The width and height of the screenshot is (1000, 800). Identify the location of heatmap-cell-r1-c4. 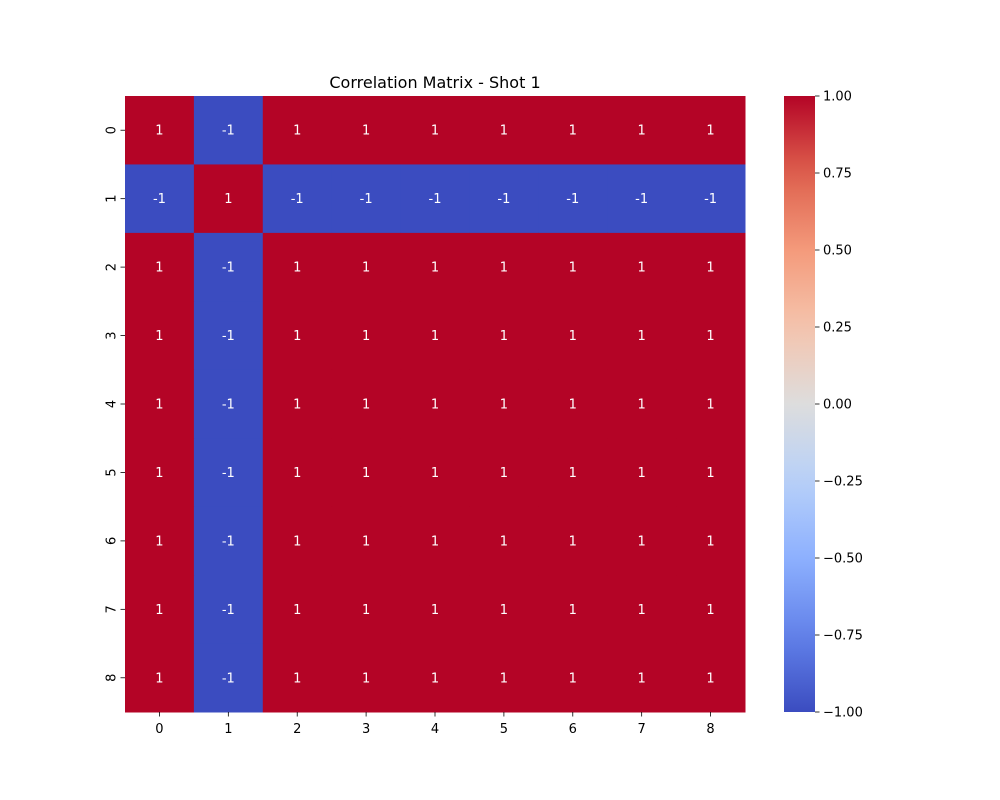
(435, 199).